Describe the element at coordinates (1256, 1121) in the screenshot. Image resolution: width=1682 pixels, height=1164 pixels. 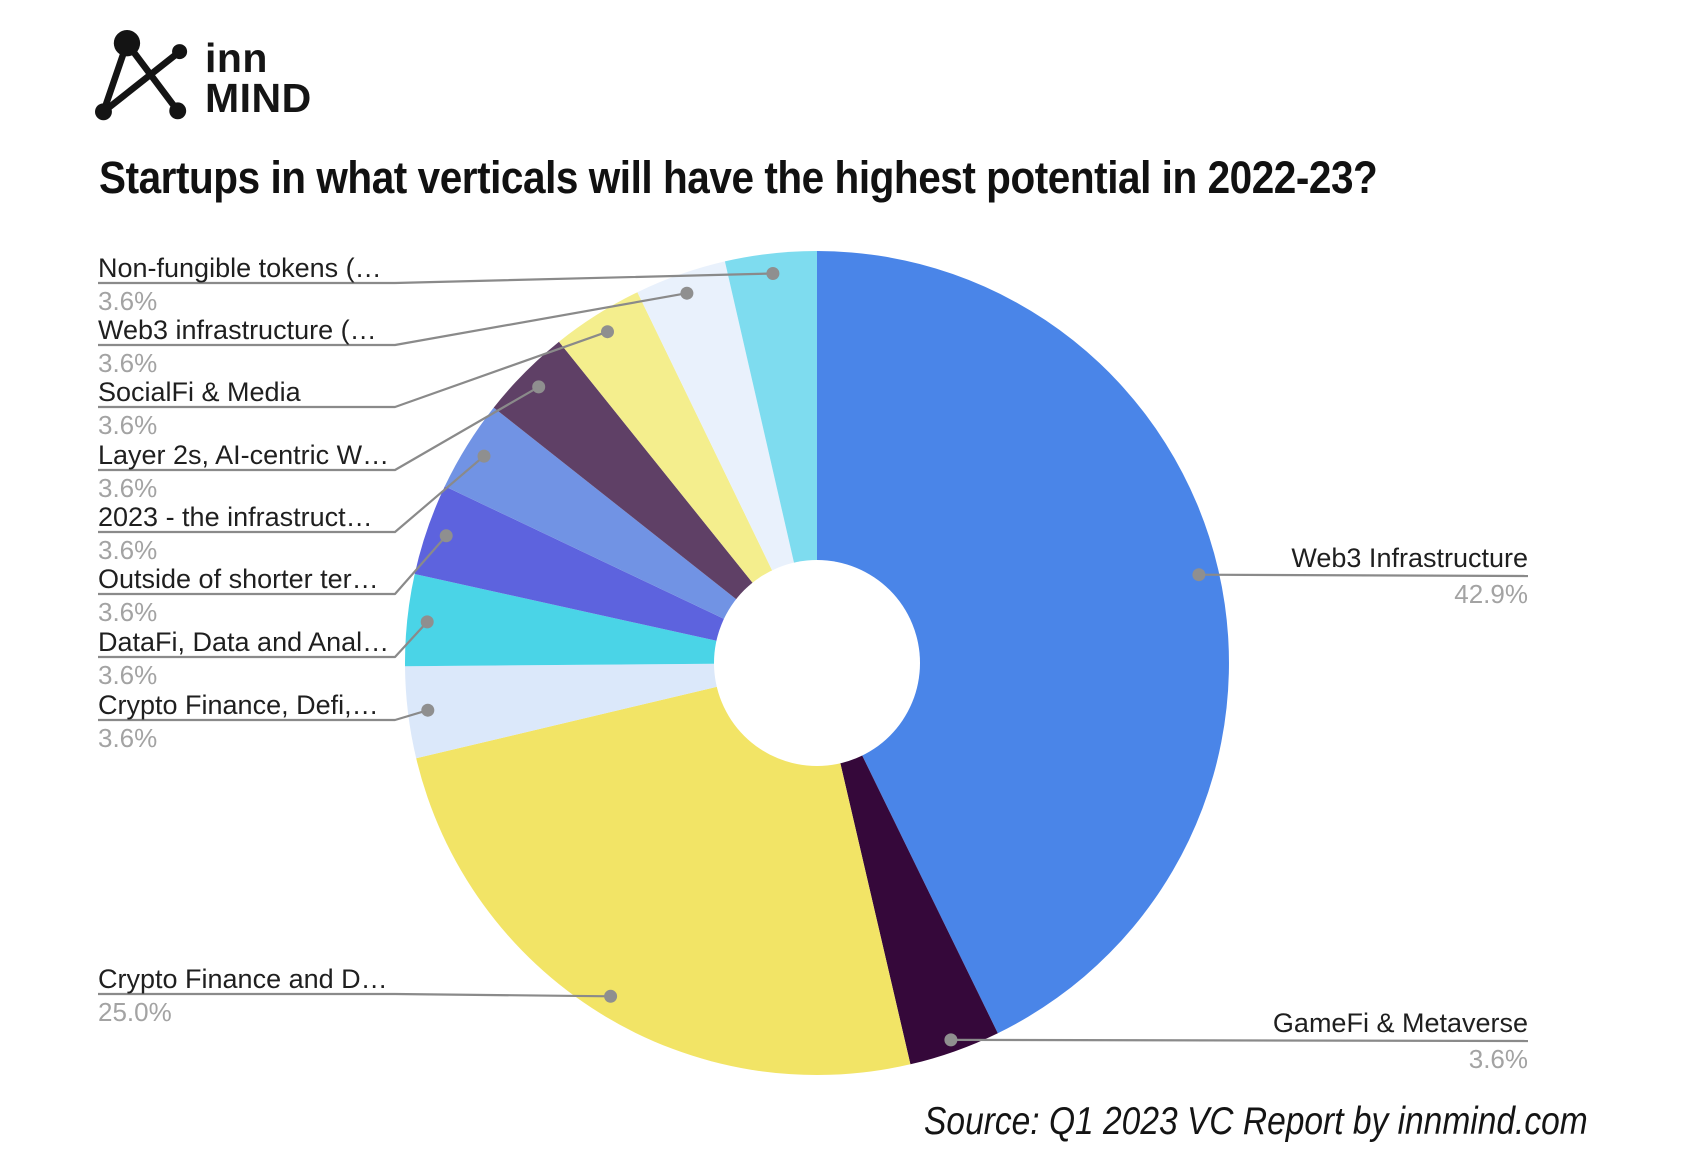
I see `source-note: Source: Q1 2023 VC Report by innmind.com` at that location.